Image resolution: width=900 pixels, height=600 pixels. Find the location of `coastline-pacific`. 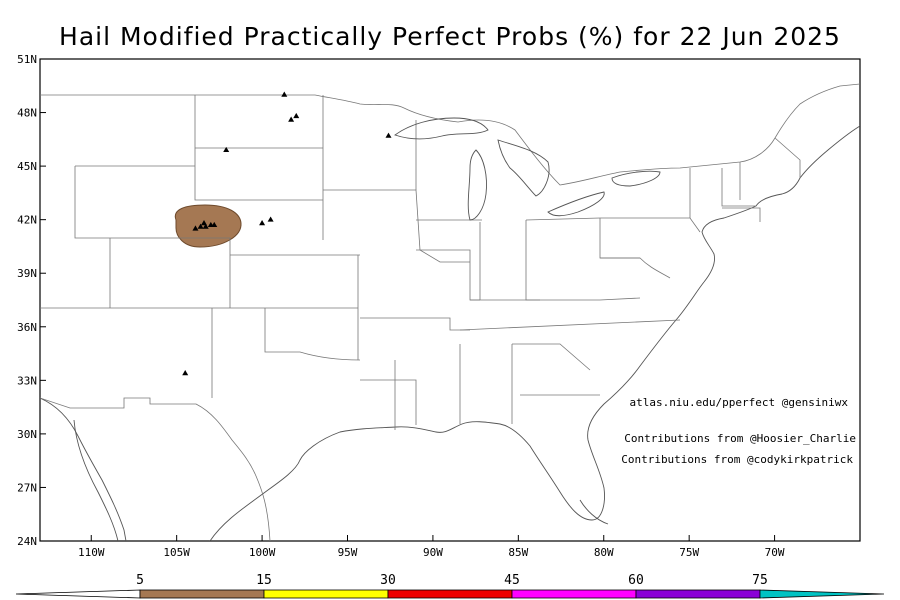

coastline-pacific is located at coordinates (83, 469).